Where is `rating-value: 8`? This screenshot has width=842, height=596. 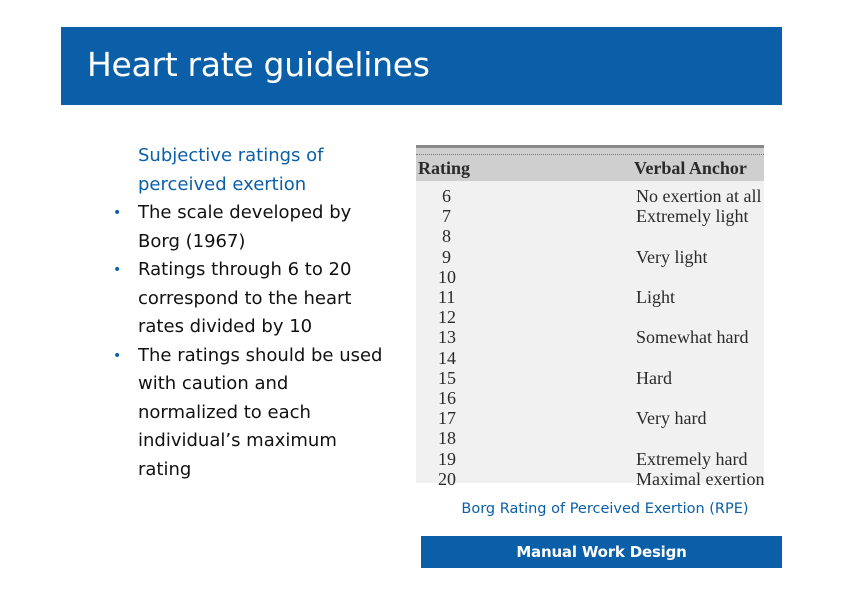
rating-value: 8 is located at coordinates (446, 236).